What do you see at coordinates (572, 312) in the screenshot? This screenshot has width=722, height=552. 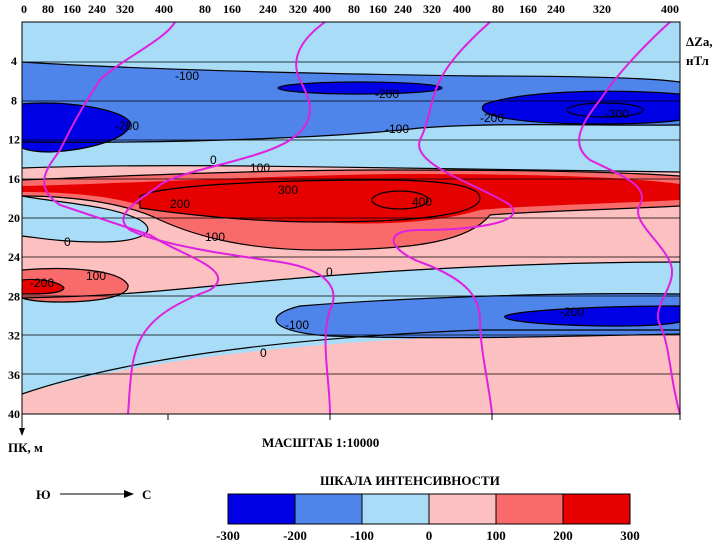 I see `contour-label-m200d: -200` at bounding box center [572, 312].